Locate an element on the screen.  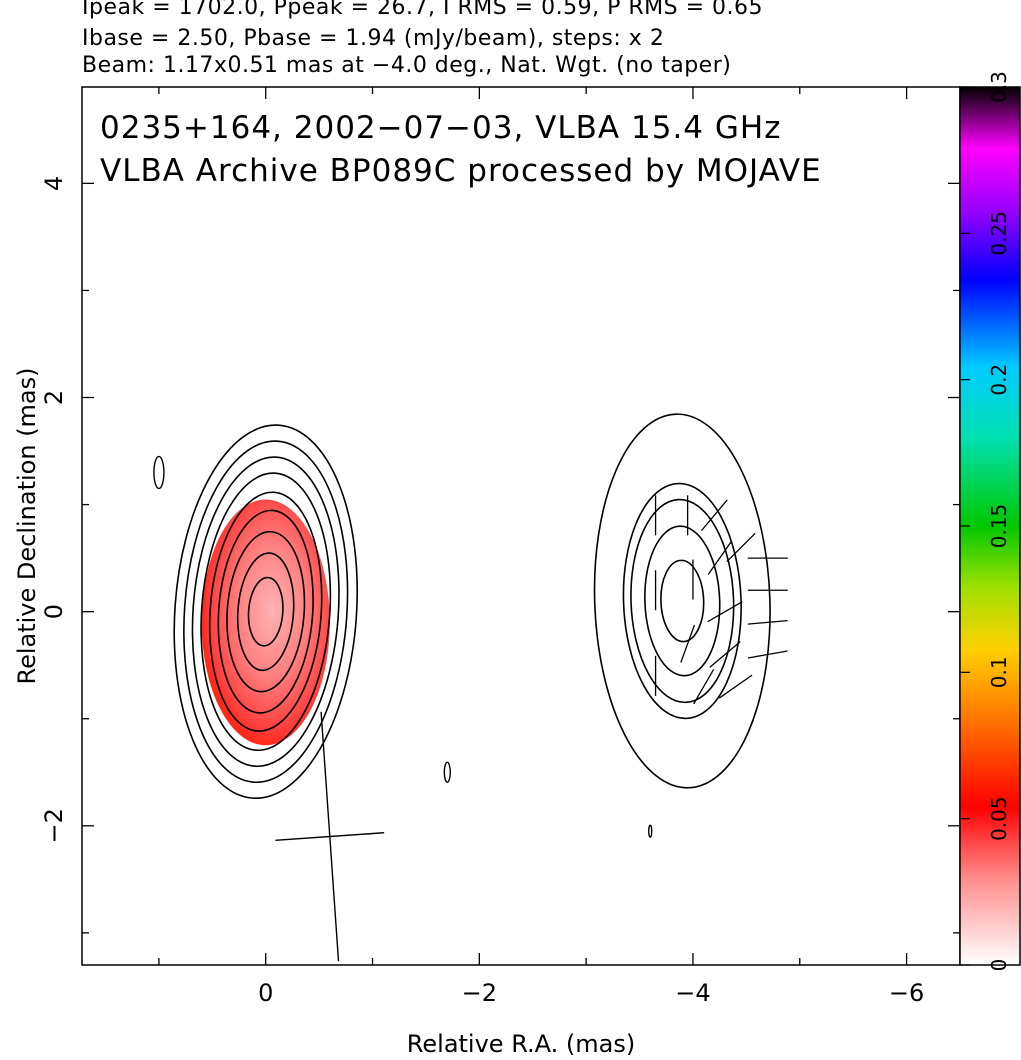
colorbar-tick-label: 0.3 is located at coordinates (999, 87).